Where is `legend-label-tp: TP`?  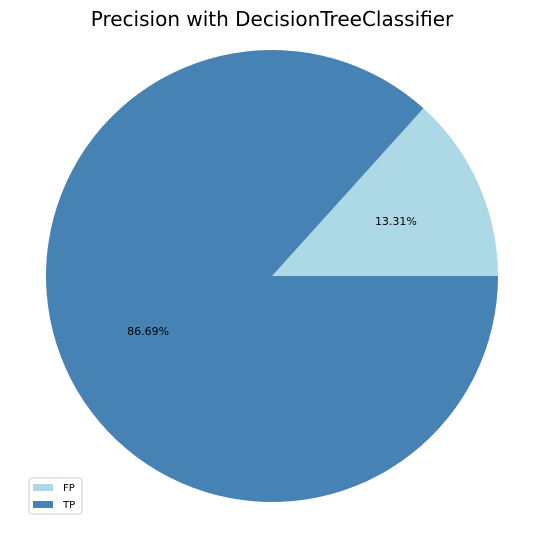
legend-label-tp: TP is located at coordinates (68, 505).